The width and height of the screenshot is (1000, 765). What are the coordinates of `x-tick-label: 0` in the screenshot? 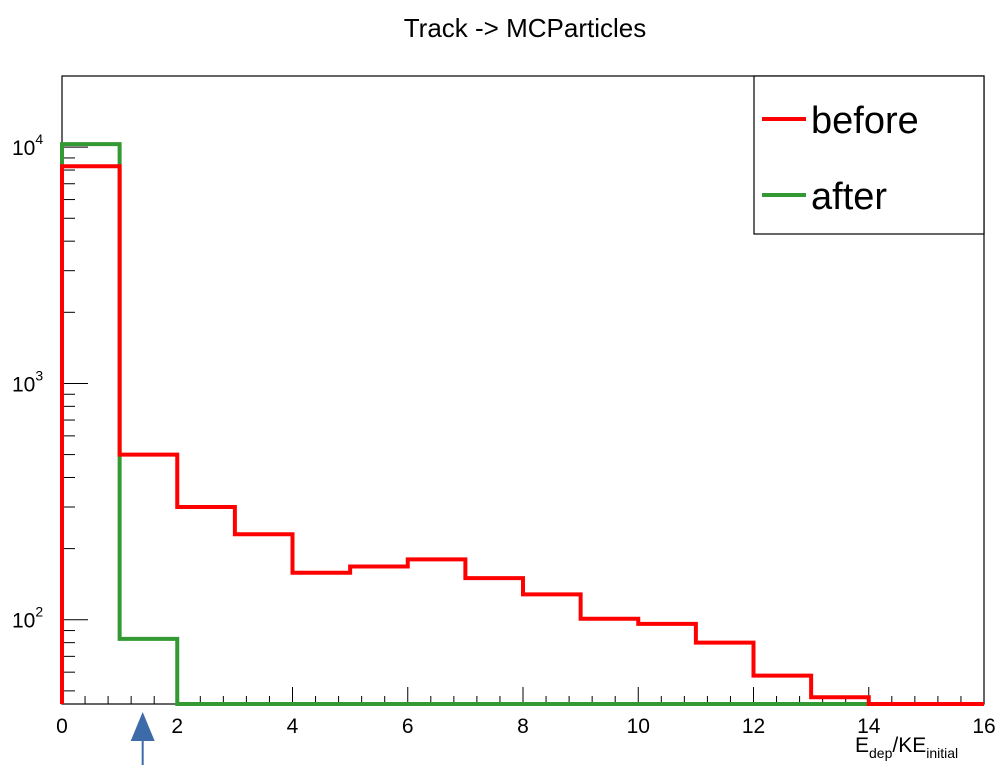 It's located at (62, 726).